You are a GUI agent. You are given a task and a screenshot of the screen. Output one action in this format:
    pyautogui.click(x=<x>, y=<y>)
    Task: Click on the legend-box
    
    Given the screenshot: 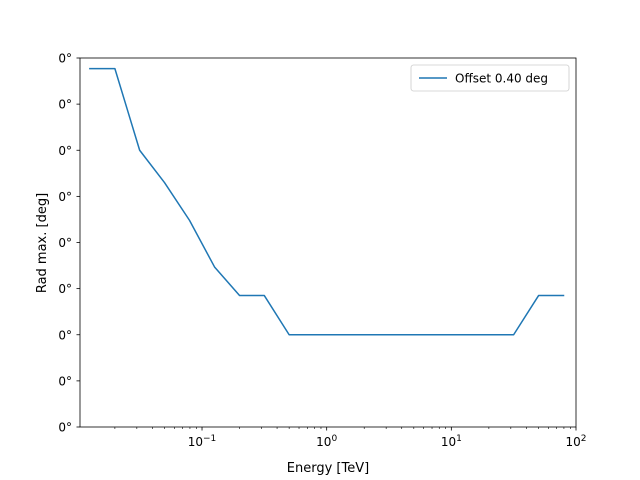 What is the action you would take?
    pyautogui.click(x=490, y=78)
    